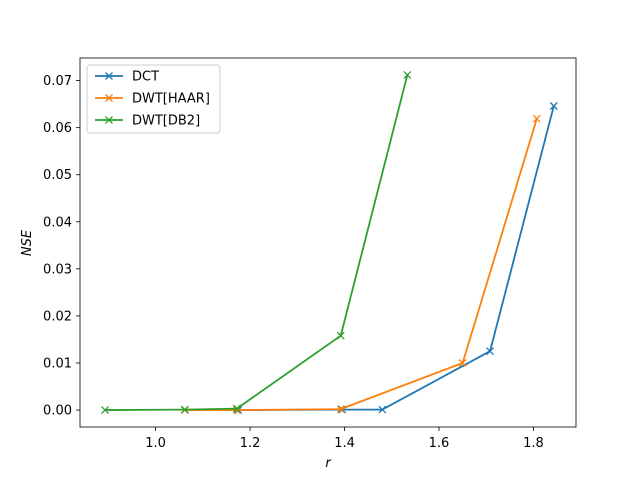  I want to click on legend-label: DWT[HAAR], so click(171, 99).